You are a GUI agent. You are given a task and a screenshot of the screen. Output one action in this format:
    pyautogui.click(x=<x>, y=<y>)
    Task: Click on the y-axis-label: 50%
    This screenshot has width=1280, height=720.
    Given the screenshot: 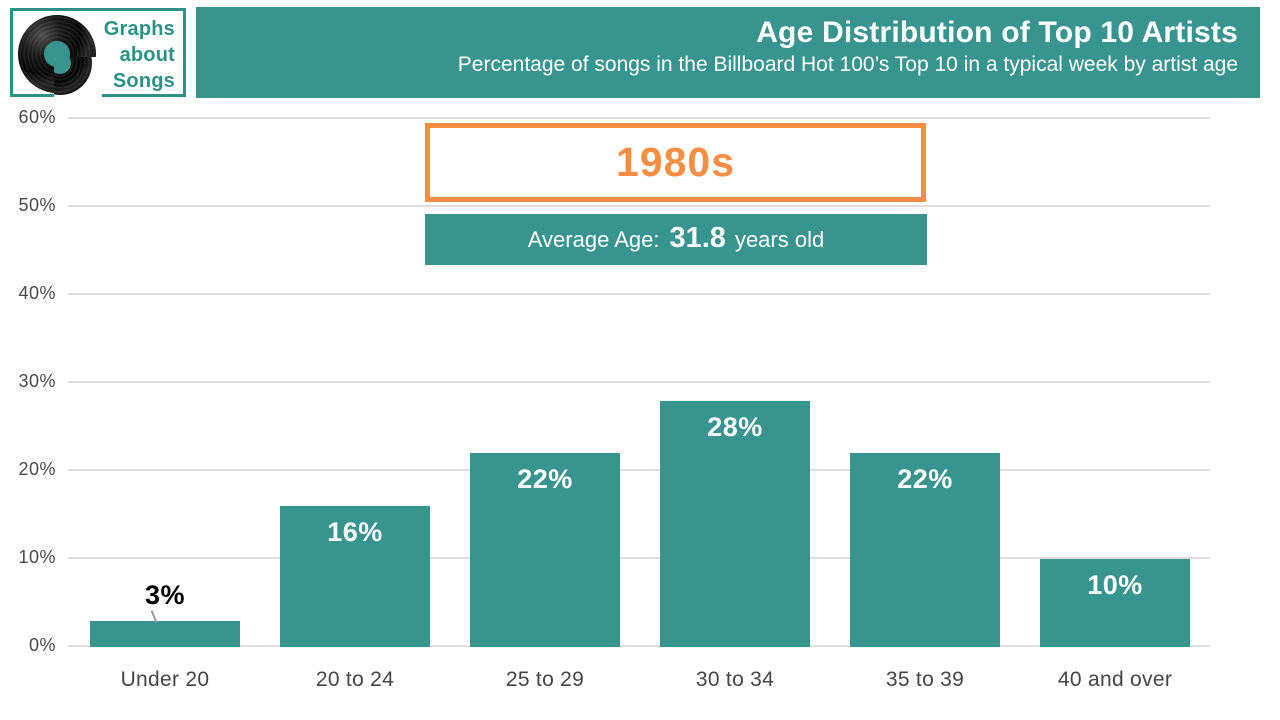 What is the action you would take?
    pyautogui.click(x=37, y=205)
    